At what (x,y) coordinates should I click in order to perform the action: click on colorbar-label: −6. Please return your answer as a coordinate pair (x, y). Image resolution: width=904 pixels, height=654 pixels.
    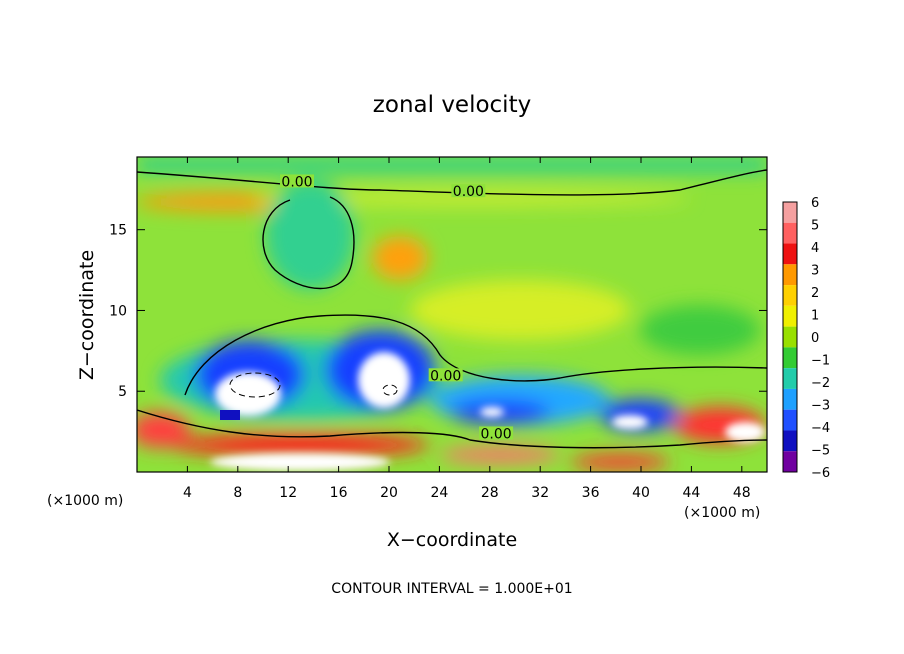
    Looking at the image, I should click on (820, 473).